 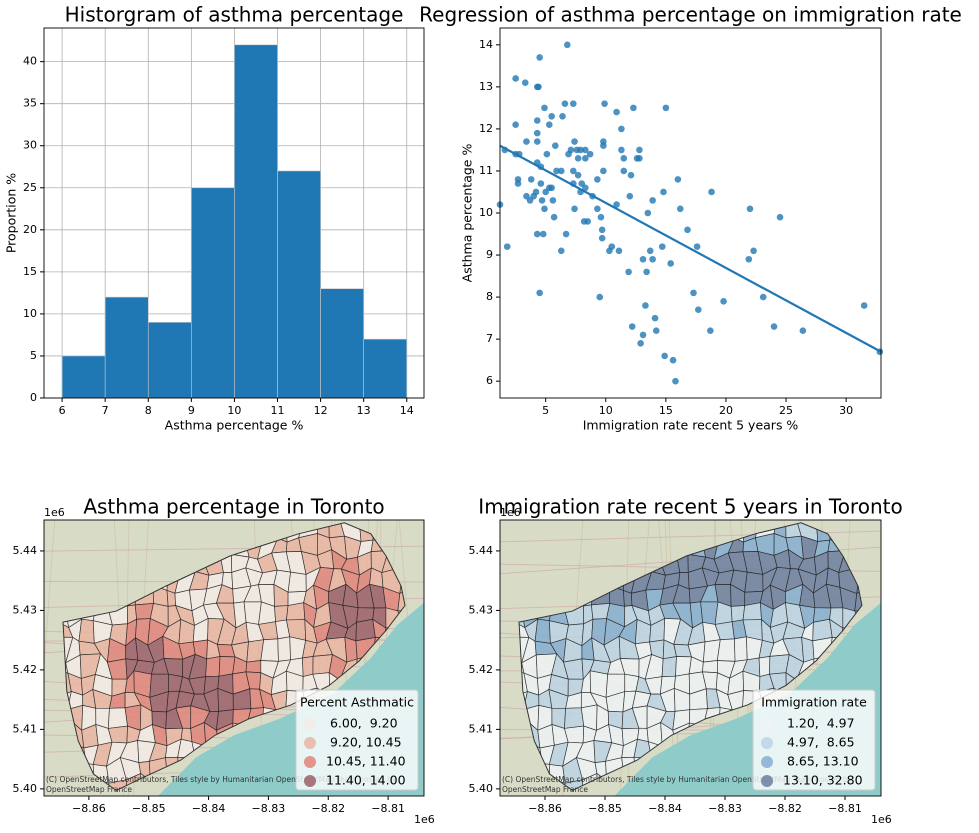 What do you see at coordinates (424, 819) in the screenshot?
I see `x-offset-label: 1e6` at bounding box center [424, 819].